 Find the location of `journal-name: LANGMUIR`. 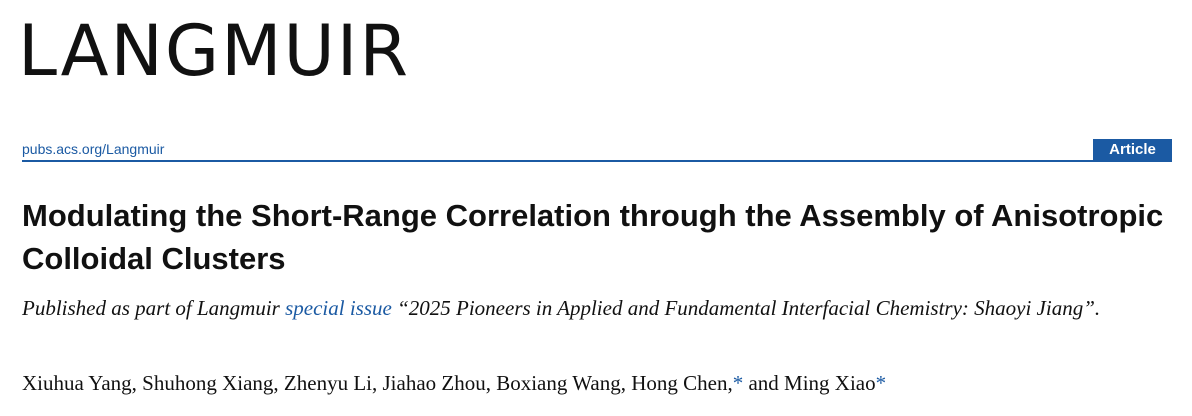

journal-name: LANGMUIR is located at coordinates (214, 51).